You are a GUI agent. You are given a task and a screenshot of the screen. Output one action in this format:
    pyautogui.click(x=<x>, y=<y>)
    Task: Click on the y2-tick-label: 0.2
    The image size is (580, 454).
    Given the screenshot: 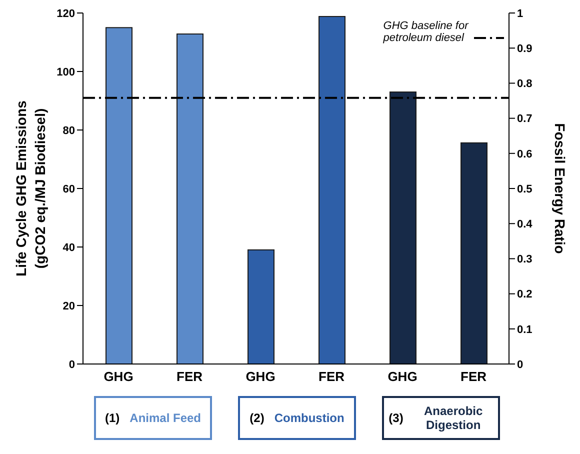 What is the action you would take?
    pyautogui.click(x=524, y=294)
    